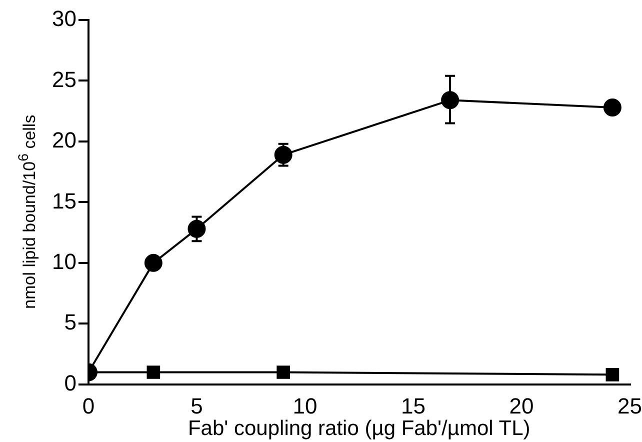 Image resolution: width=642 pixels, height=442 pixels. I want to click on y-tick-label: 25, so click(64, 79).